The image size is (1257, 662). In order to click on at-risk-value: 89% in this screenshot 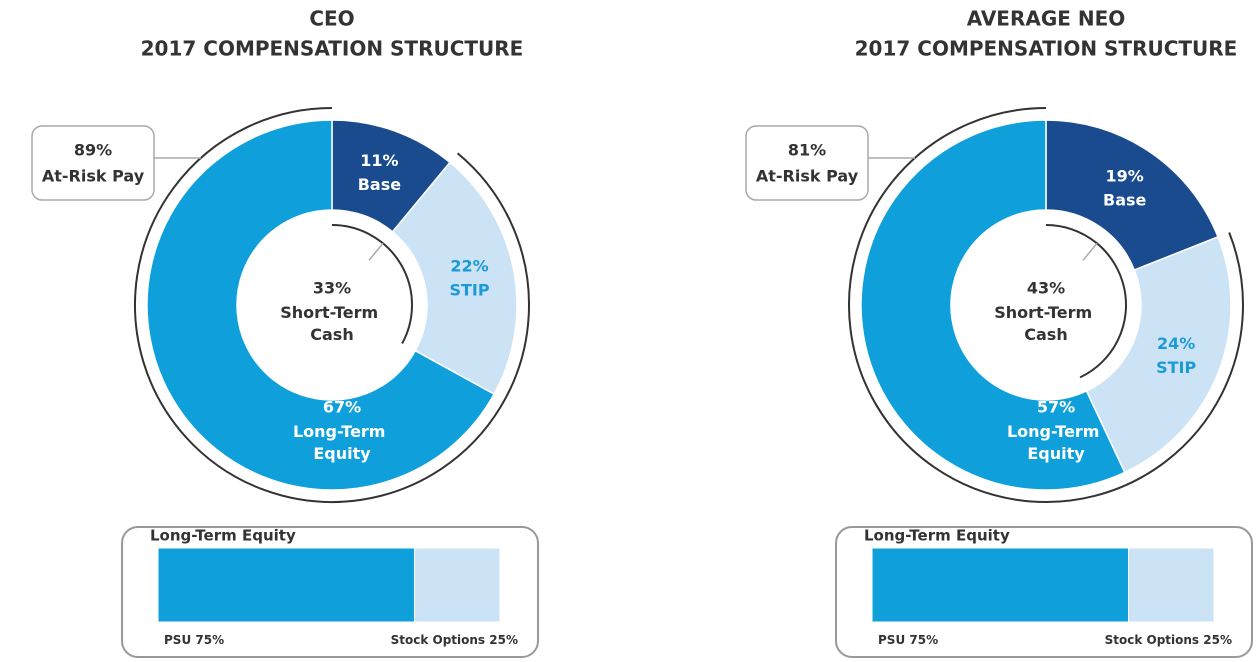, I will do `click(93, 150)`.